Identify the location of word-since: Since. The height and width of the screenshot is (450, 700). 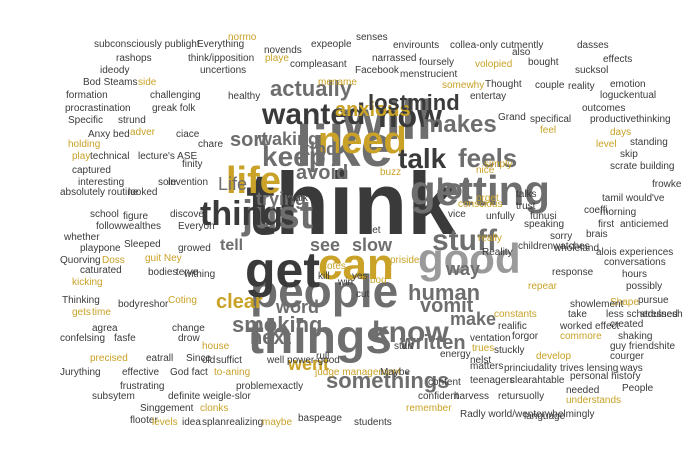
(199, 358).